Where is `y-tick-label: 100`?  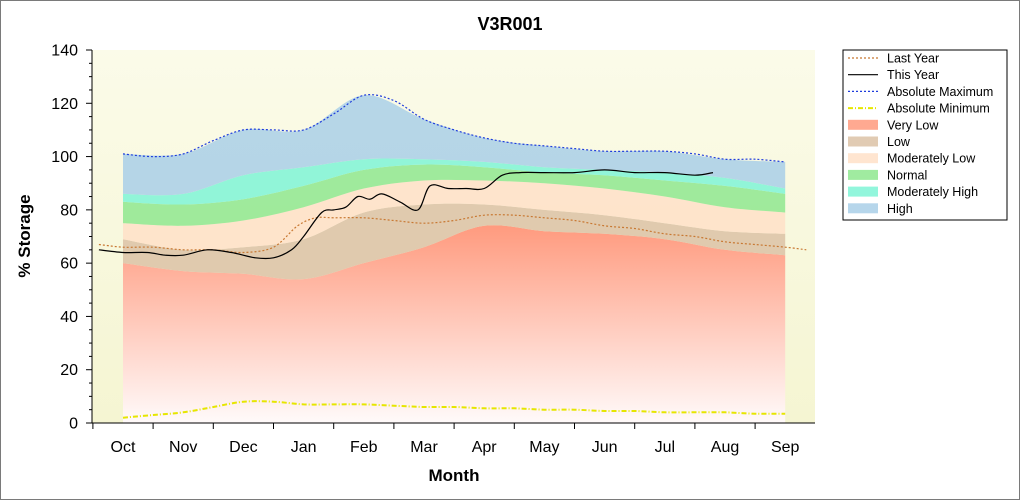 y-tick-label: 100 is located at coordinates (64, 157).